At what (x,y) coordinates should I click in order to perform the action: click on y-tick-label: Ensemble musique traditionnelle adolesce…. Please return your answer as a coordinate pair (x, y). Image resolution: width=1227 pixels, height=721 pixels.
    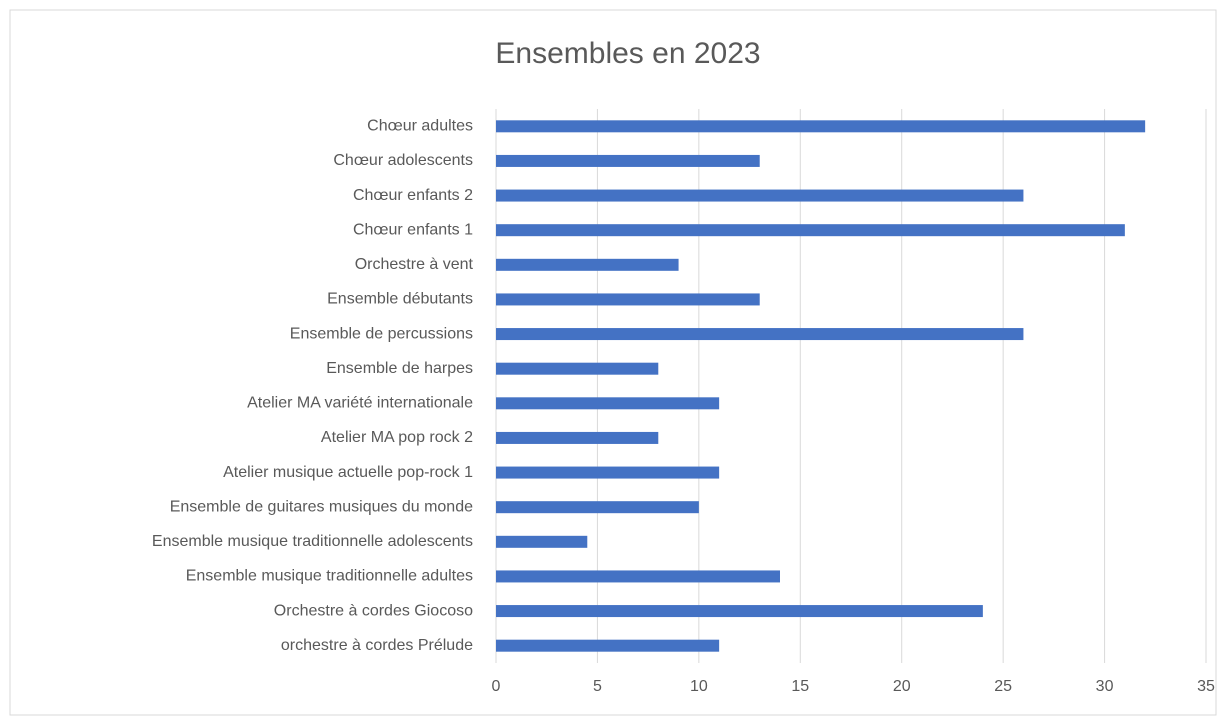
    Looking at the image, I should click on (312, 541).